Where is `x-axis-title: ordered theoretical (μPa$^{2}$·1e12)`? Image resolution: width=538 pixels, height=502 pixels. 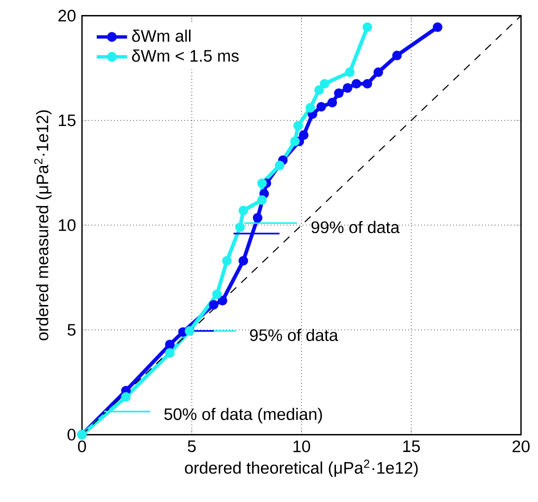 x-axis-title: ordered theoretical (μPa$^{2}$·1e12) is located at coordinates (301, 469).